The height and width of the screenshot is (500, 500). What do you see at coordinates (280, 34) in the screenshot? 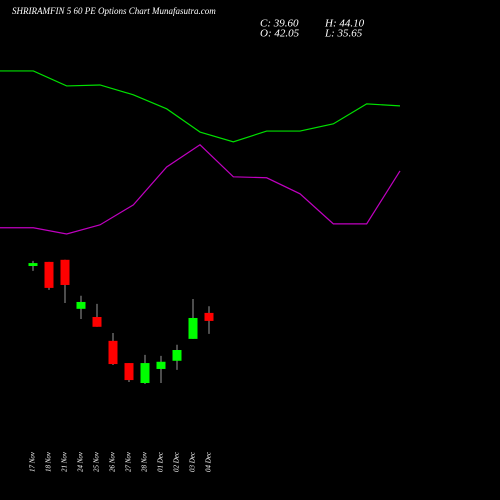
I see `ohlc-summary: O: 42.05` at bounding box center [280, 34].